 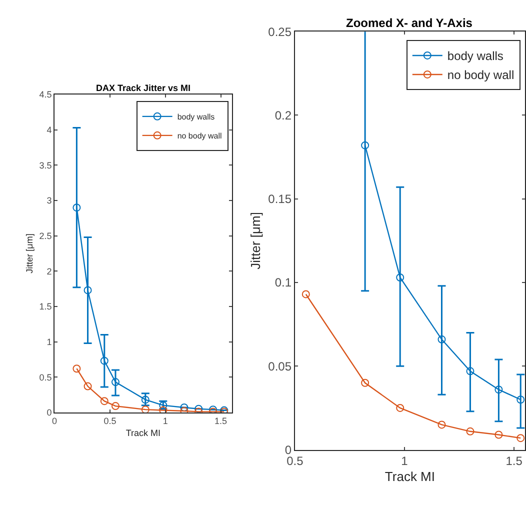 I want to click on y-tick-label: 4.5, so click(x=45, y=95).